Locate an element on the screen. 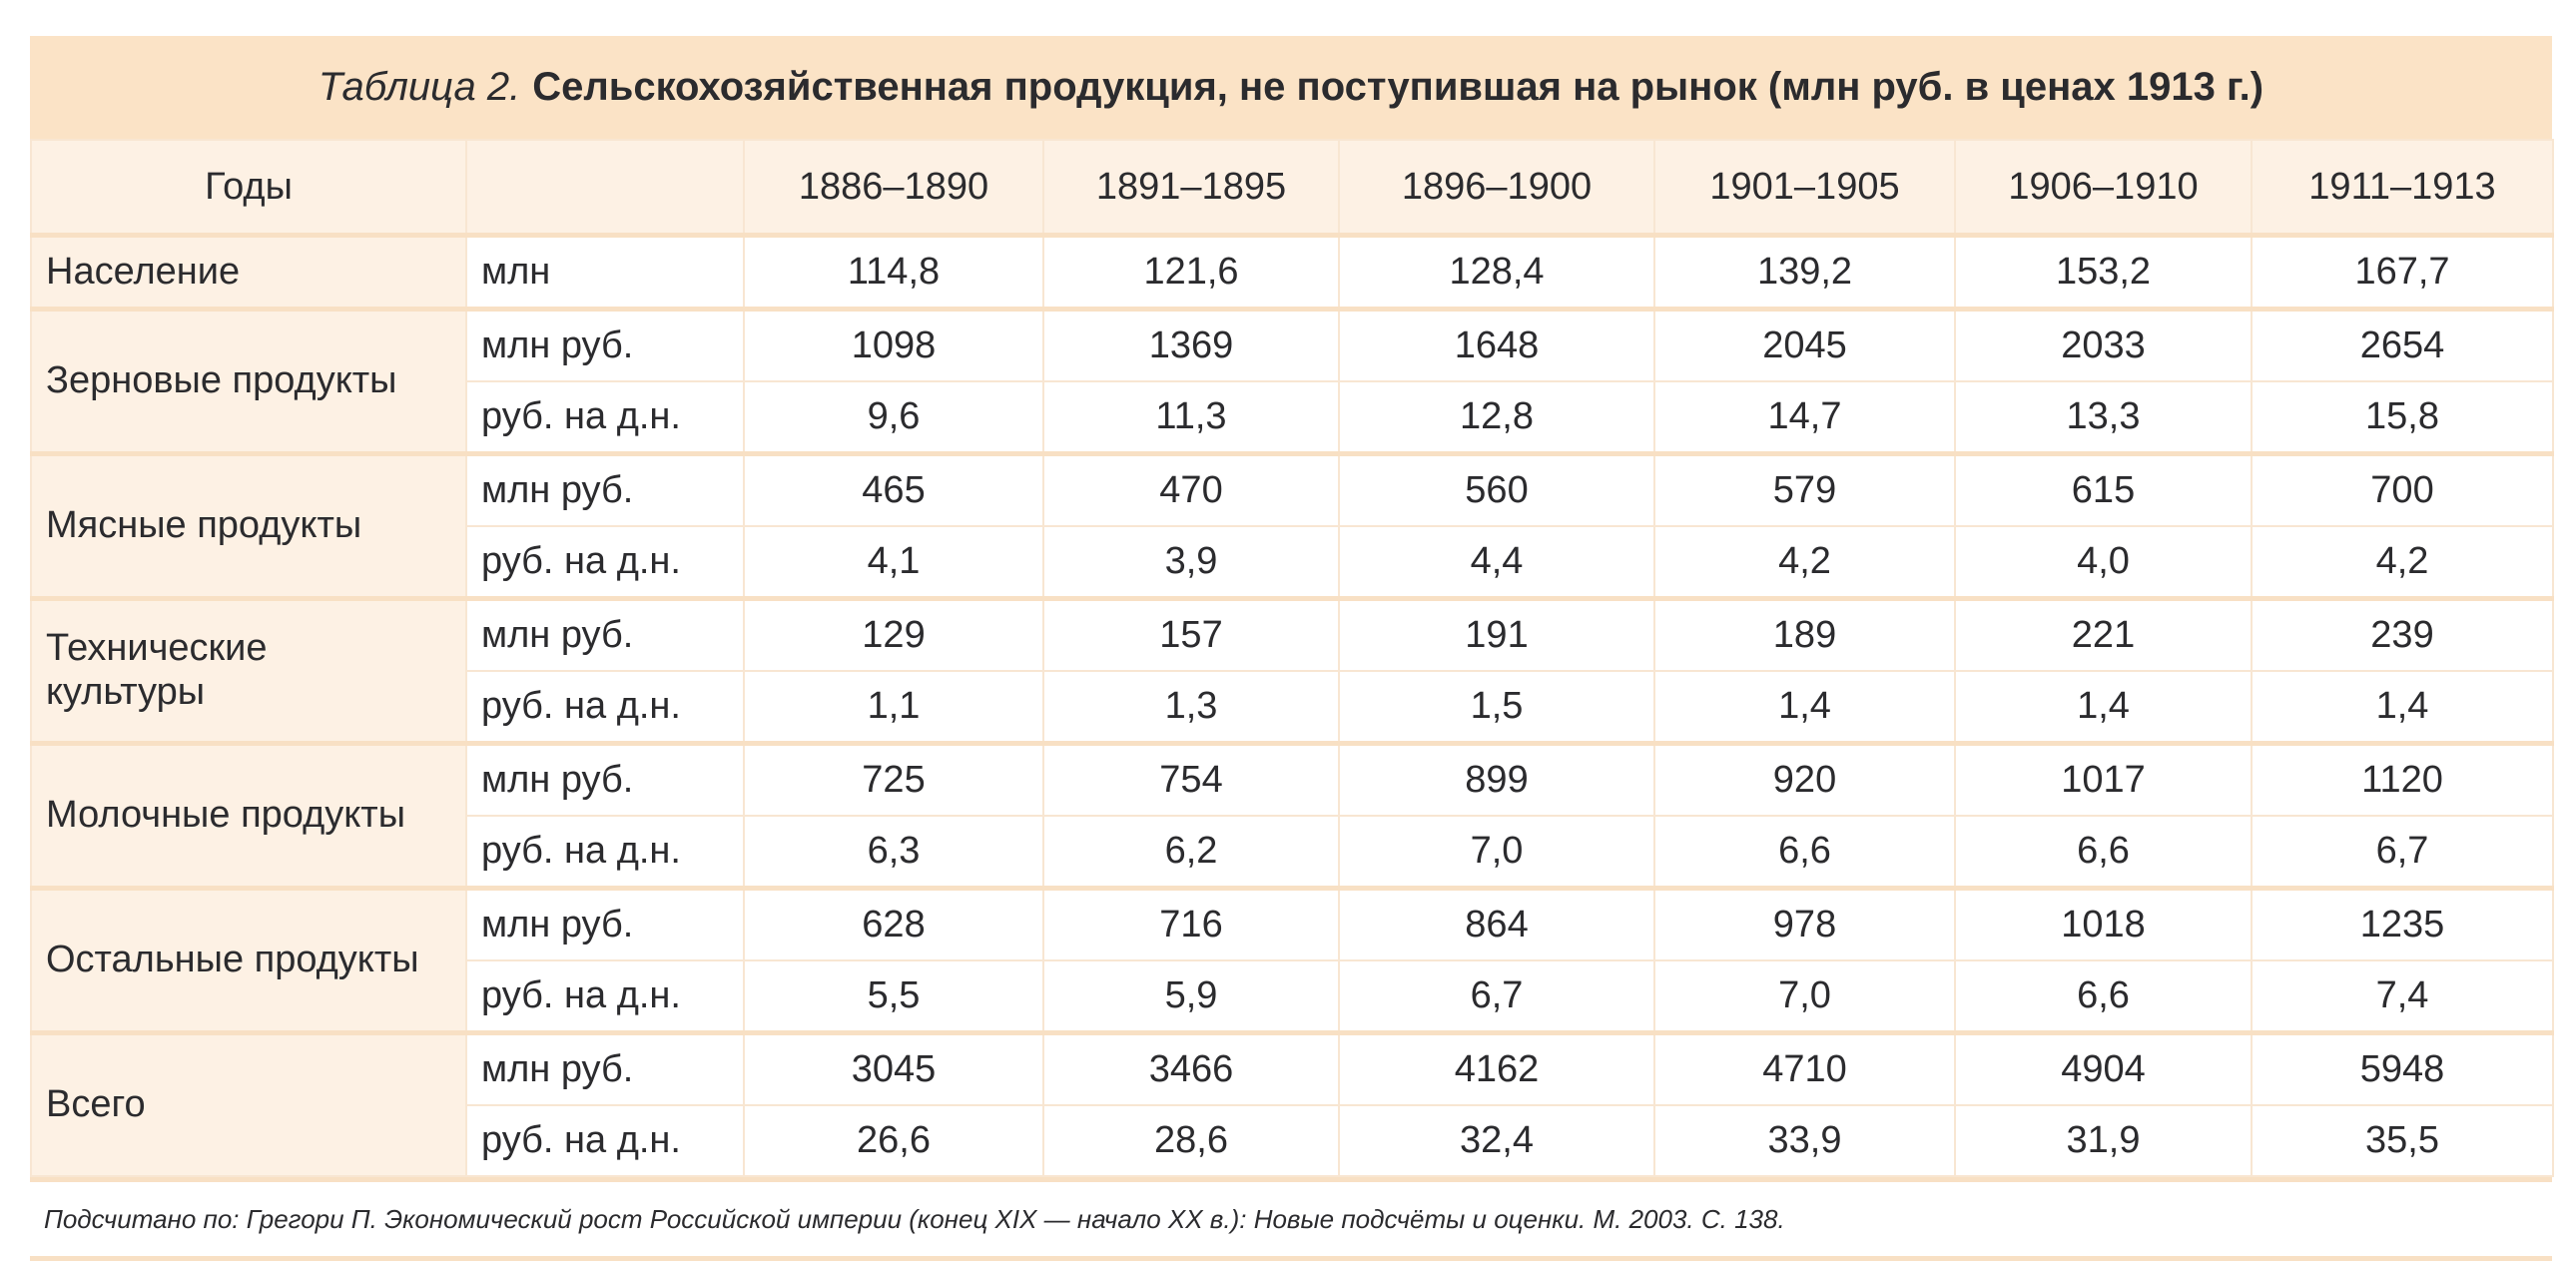 The height and width of the screenshot is (1266, 2576). value-cell: 35,5 is located at coordinates (2402, 1140).